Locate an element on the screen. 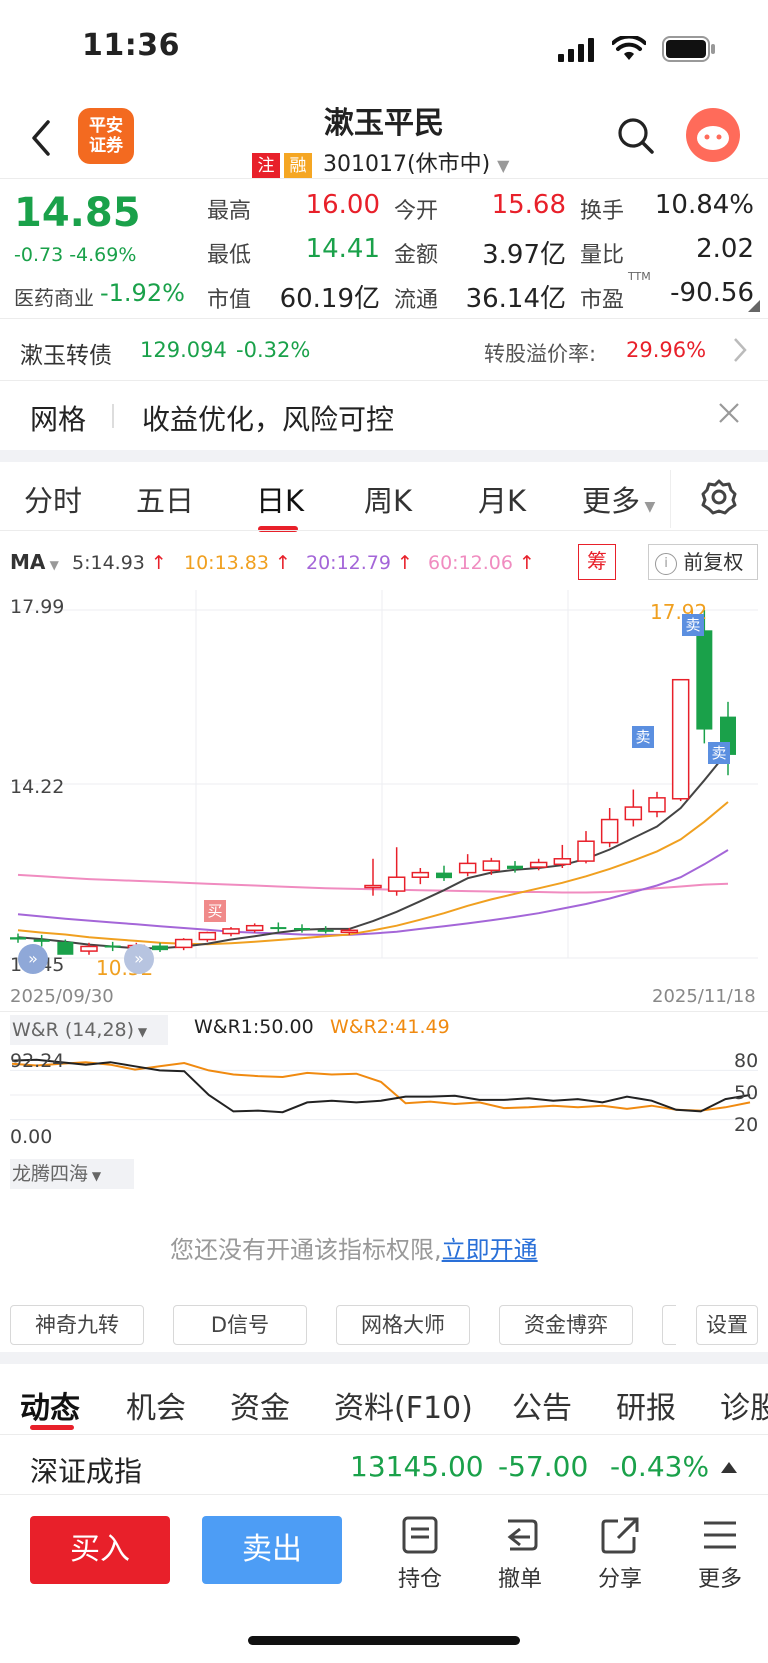 The image size is (768, 1663). indicator-button-partial is located at coordinates (669, 1325).